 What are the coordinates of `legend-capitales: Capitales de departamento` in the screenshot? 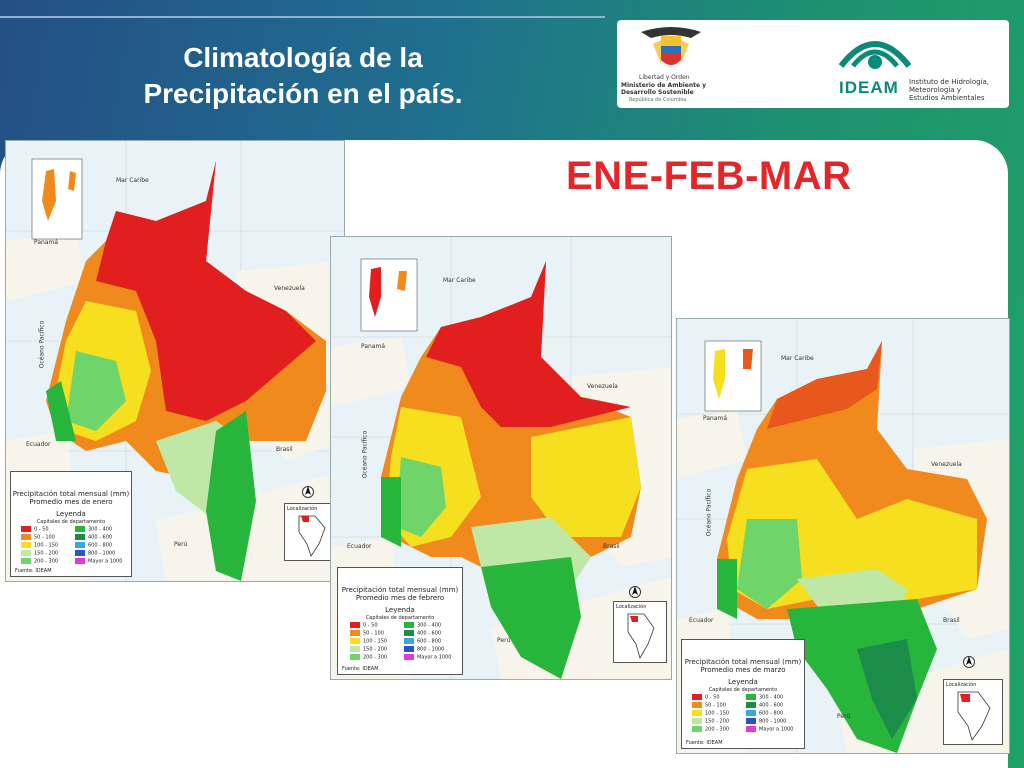 It's located at (71, 522).